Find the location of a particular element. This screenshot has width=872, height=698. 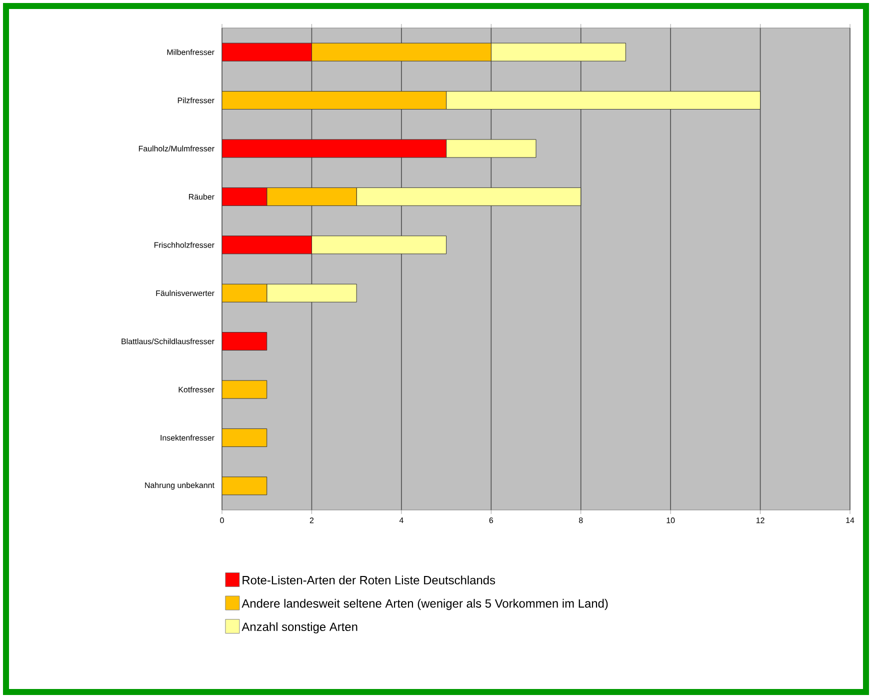

legend-label: Anzahl sonstige Arten is located at coordinates (300, 628).